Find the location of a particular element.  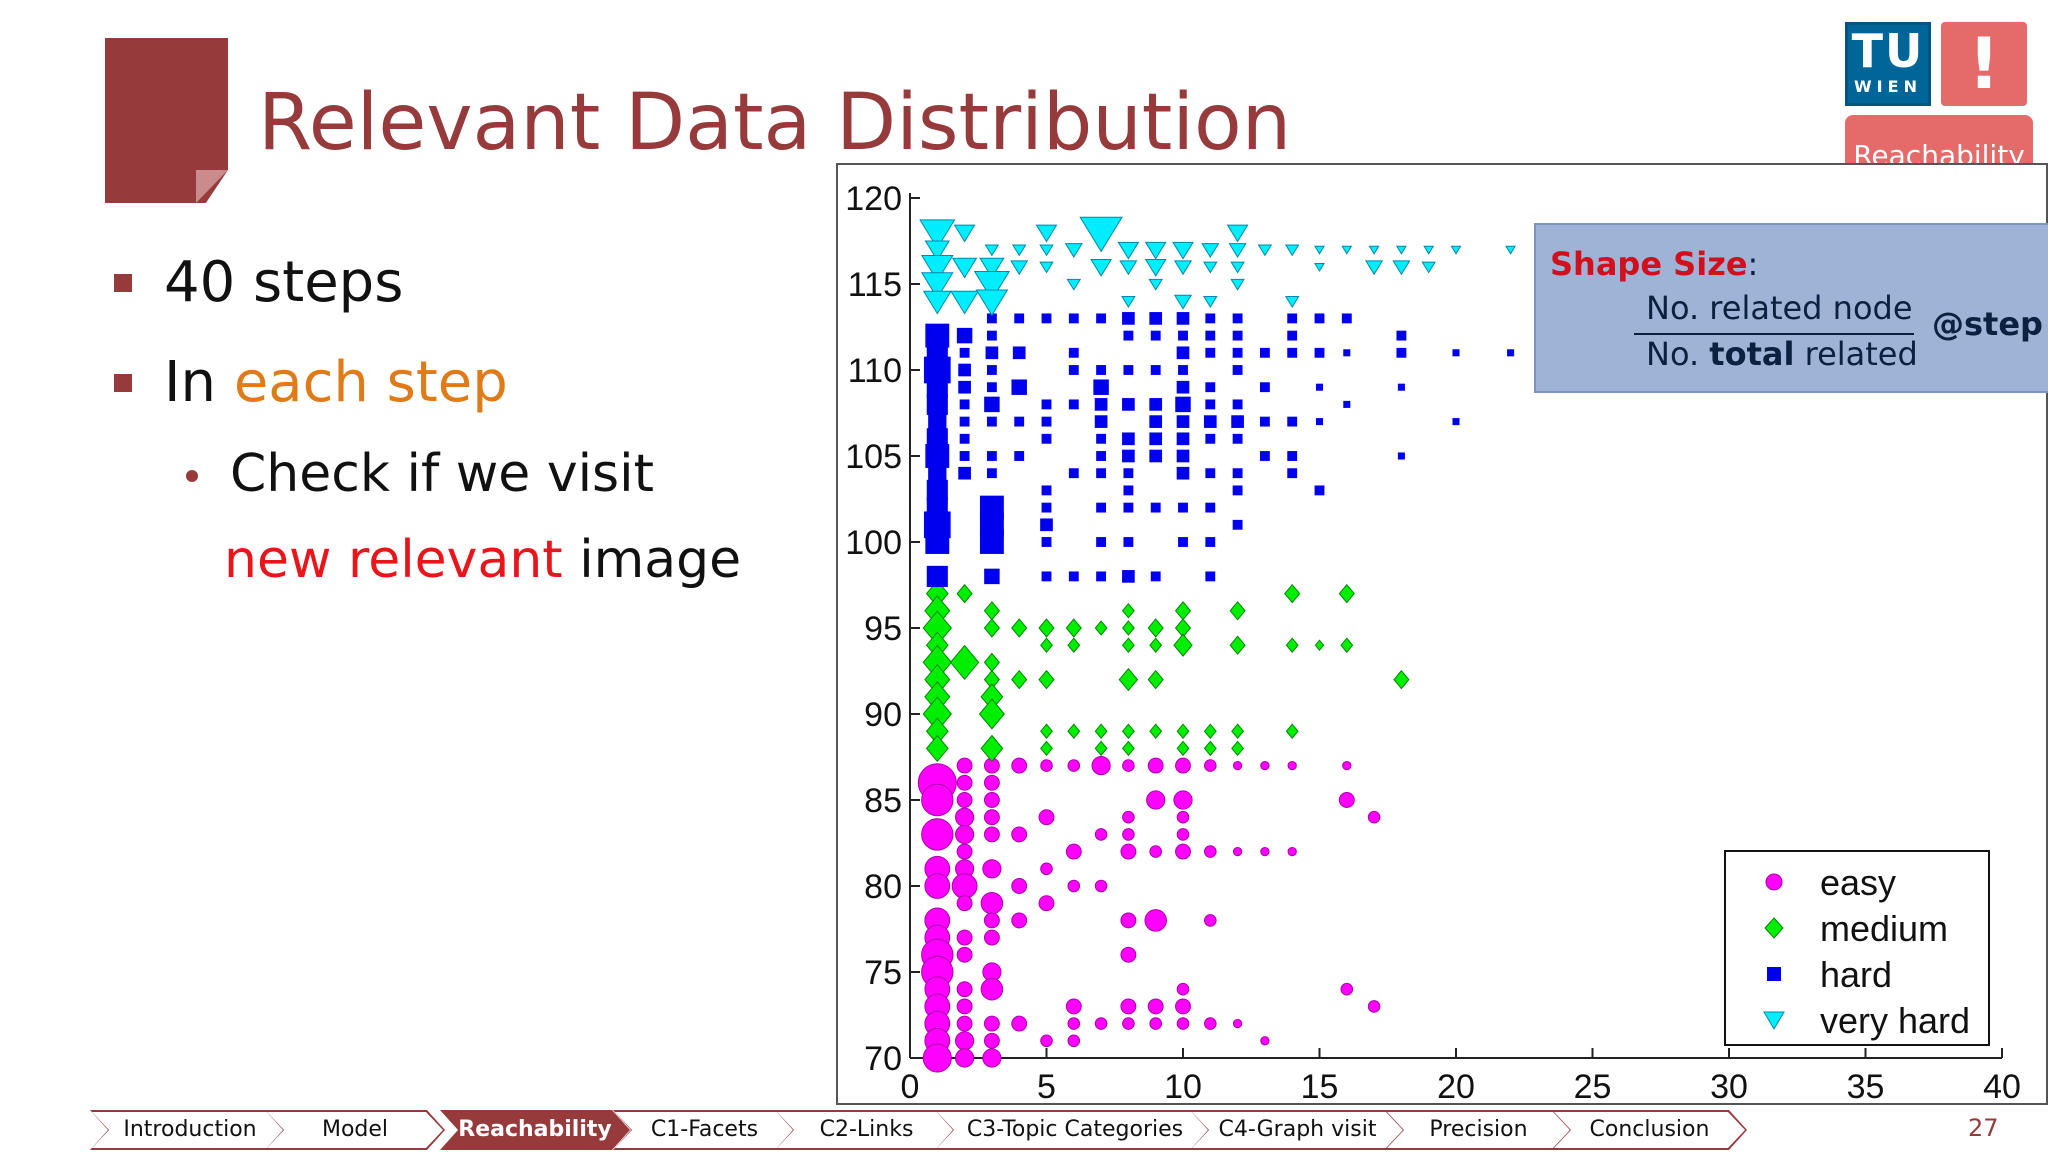

legend-entry-hard: hard is located at coordinates (1857, 975).